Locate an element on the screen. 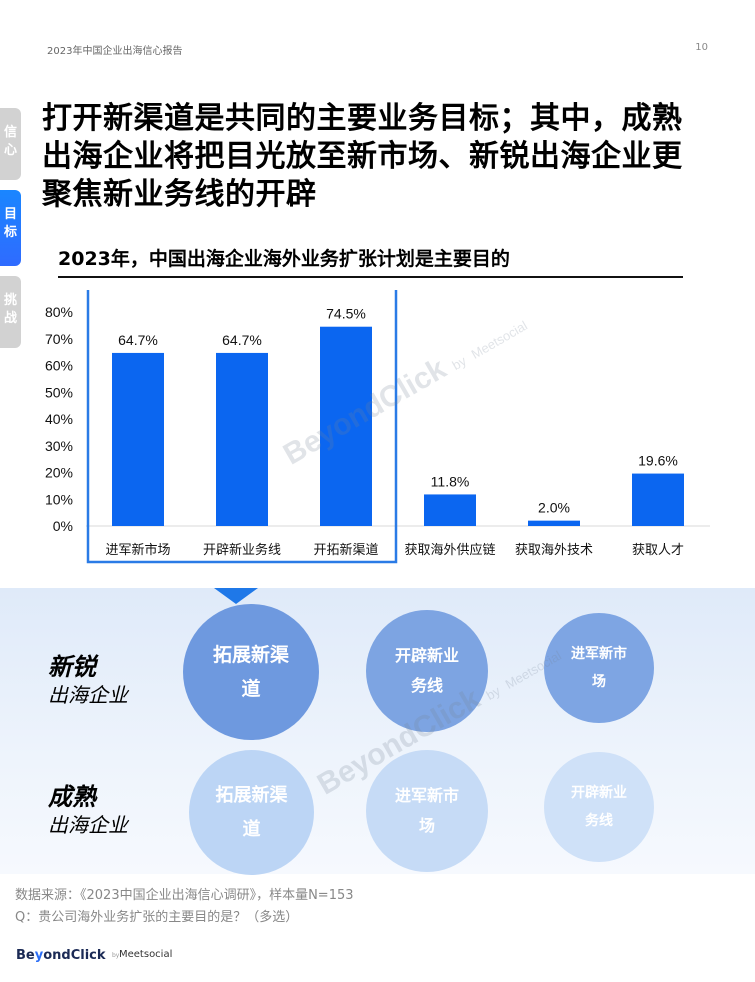  row-label-mature: 成熟 出海企业 is located at coordinates (88, 810).